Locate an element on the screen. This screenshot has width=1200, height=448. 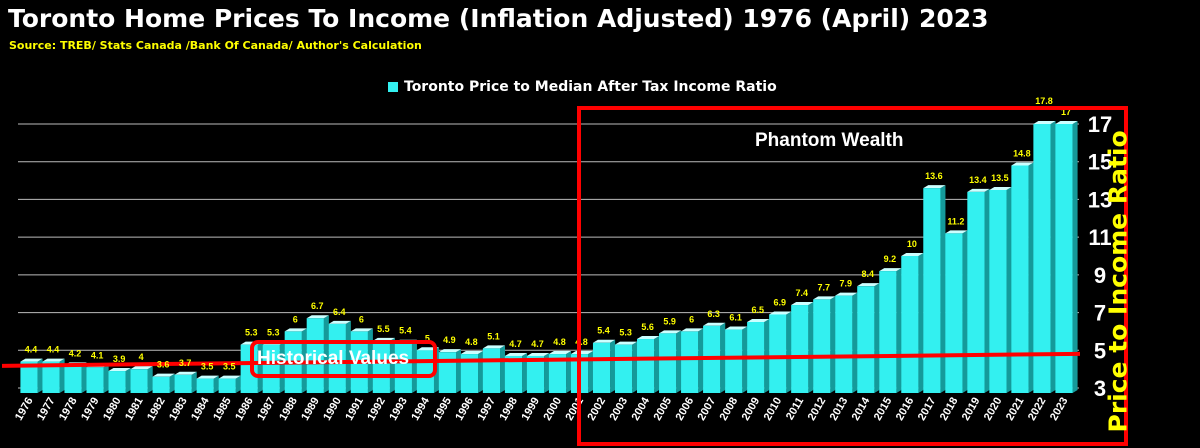
x-tick-label-1993: 1993 is located at coordinates (398, 409).